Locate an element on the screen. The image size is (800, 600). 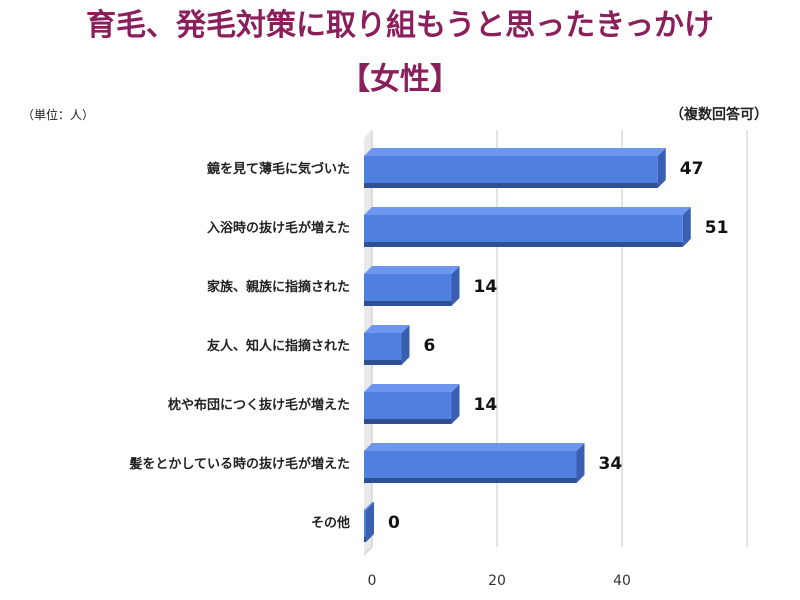
x-tick-label: 0 is located at coordinates (372, 581).